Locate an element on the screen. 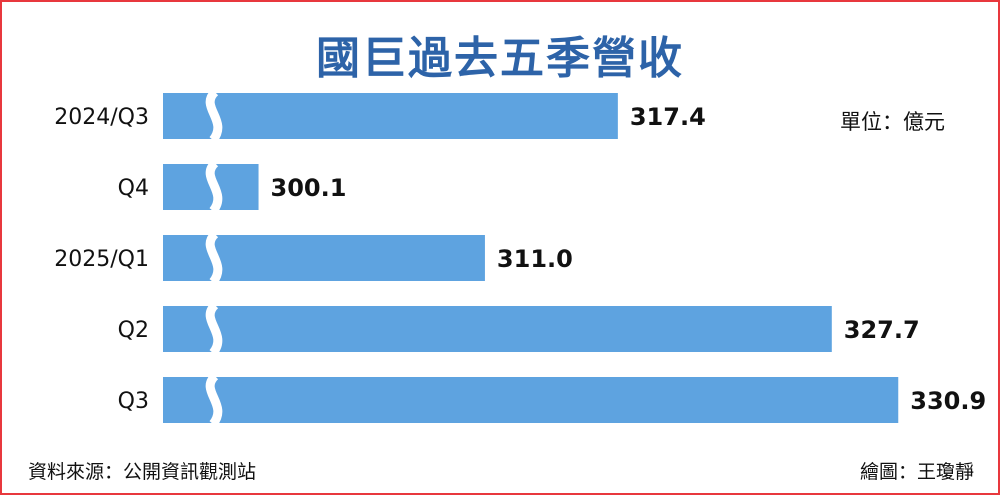 Image resolution: width=1000 pixels, height=495 pixels. value-label-3: 327.7 is located at coordinates (882, 330).